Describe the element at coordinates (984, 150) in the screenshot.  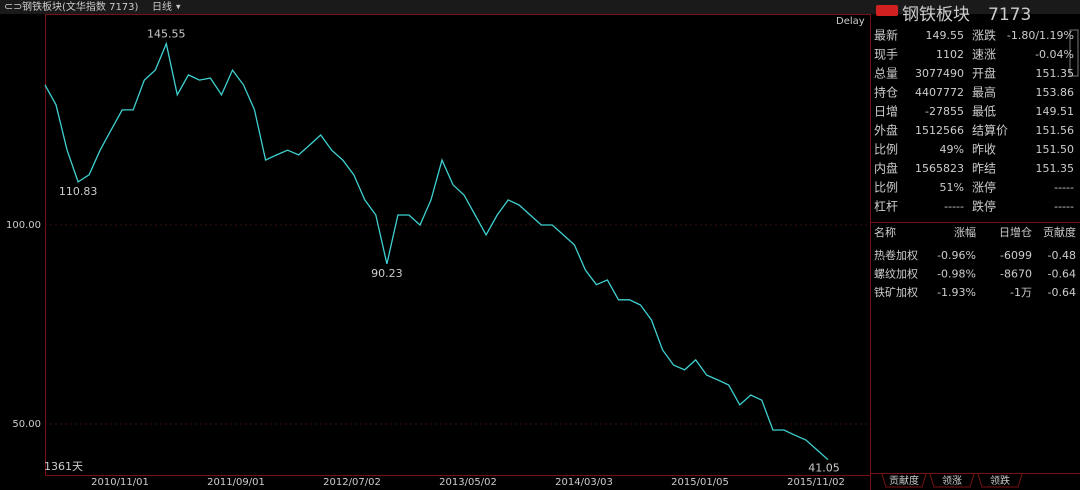
I see `quote-label: 昨收` at that location.